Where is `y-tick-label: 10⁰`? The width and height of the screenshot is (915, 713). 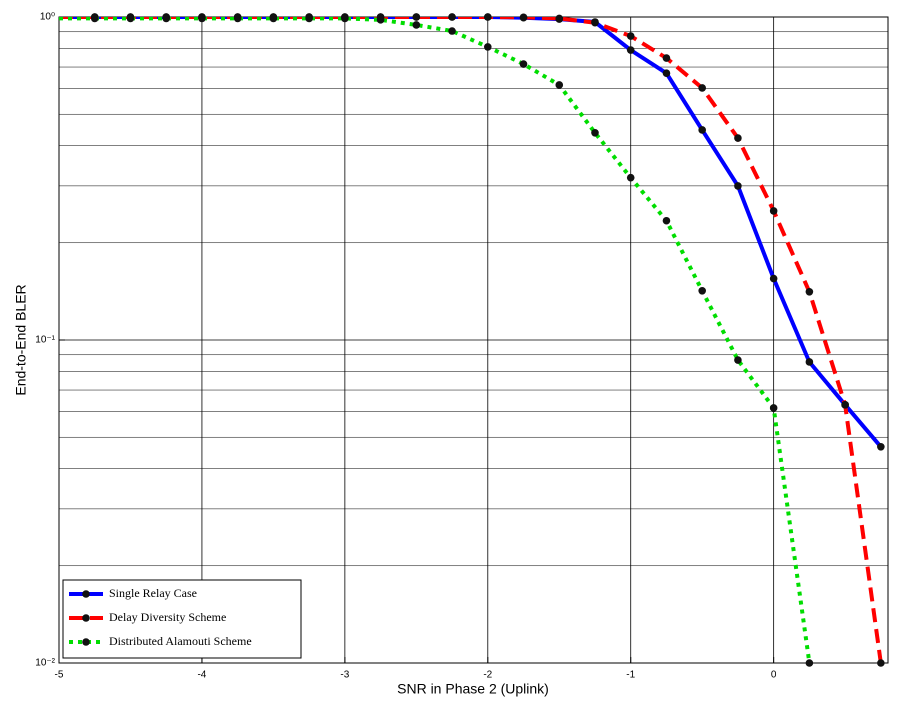
y-tick-label: 10⁰ is located at coordinates (47, 17).